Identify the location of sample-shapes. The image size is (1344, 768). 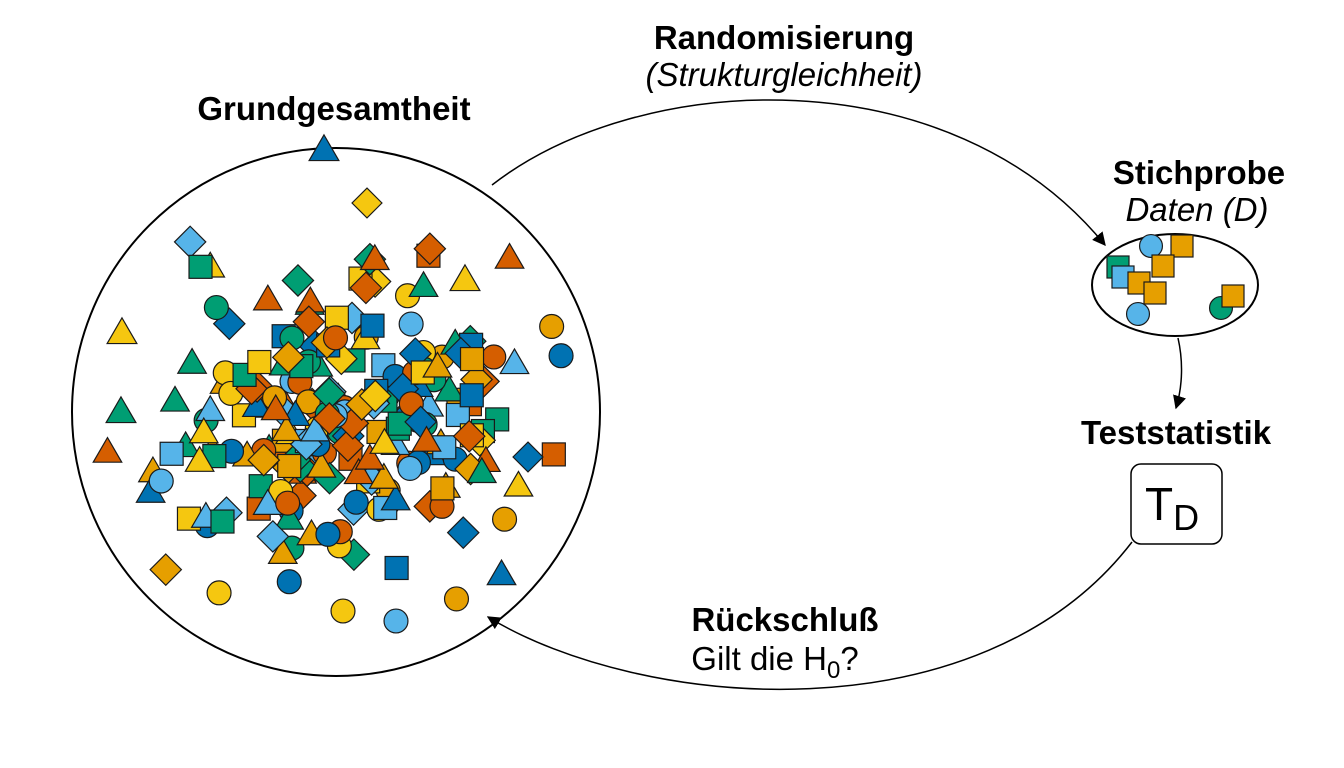
(1175, 280).